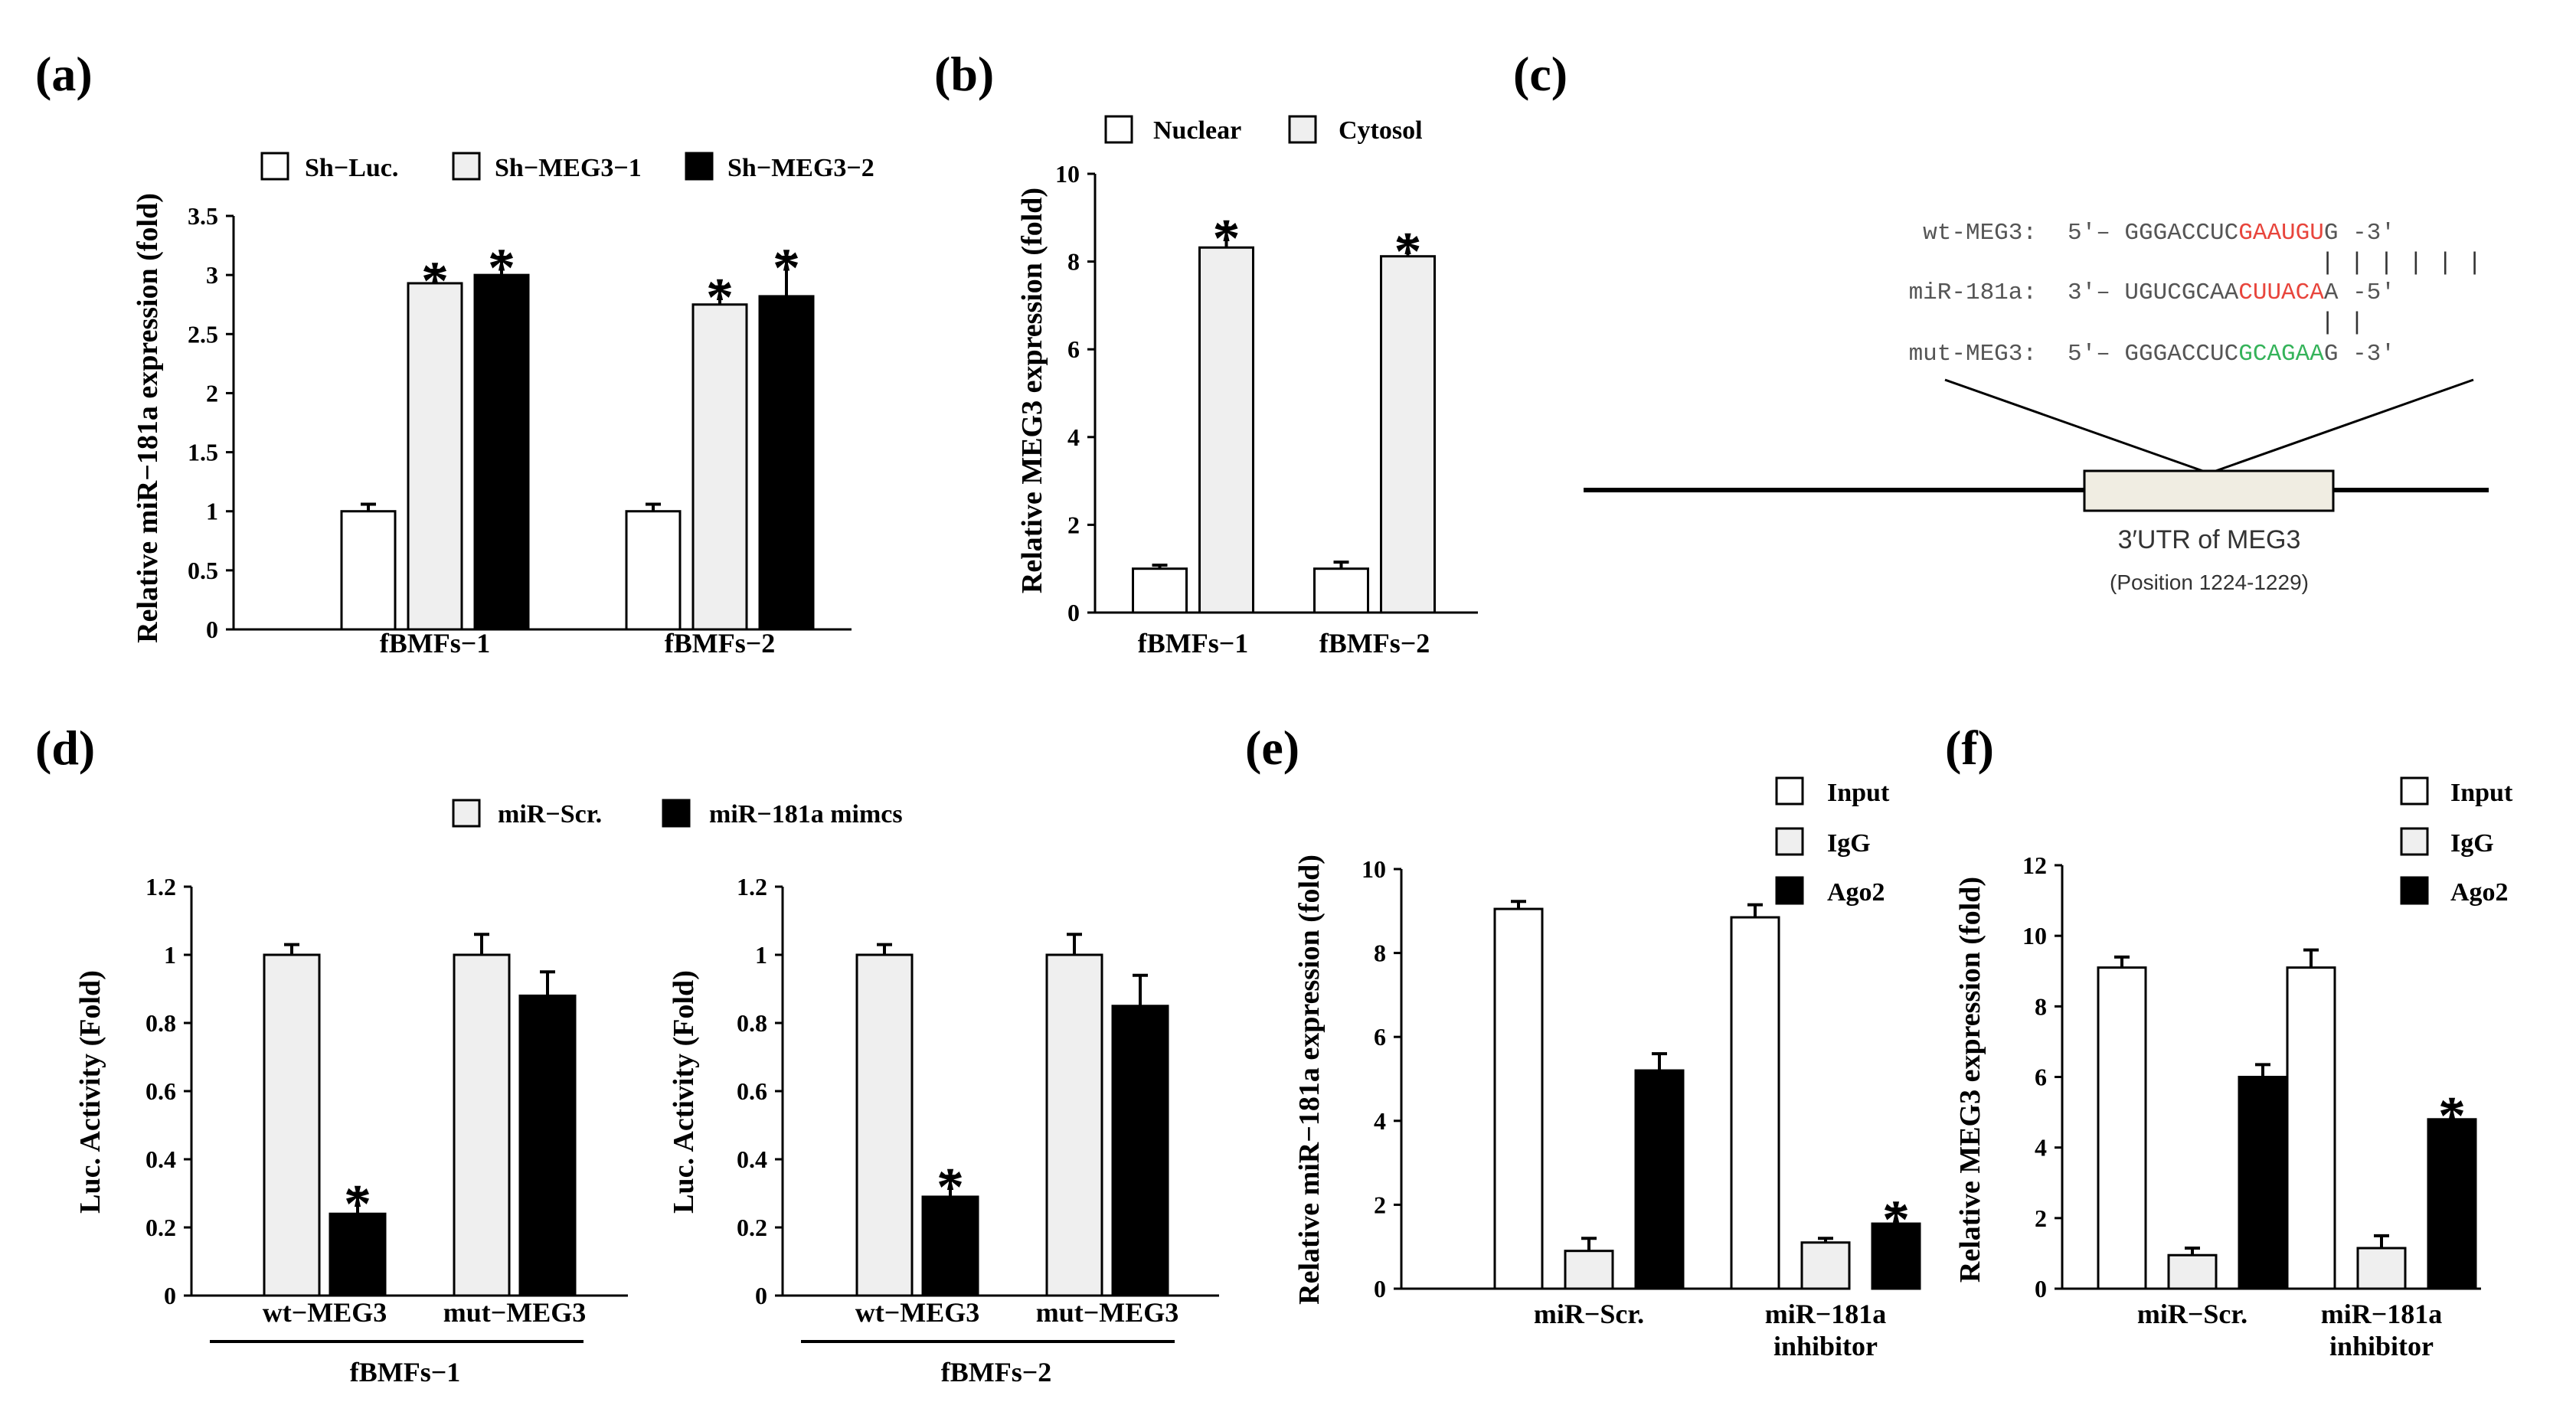 Image resolution: width=2576 pixels, height=1402 pixels. What do you see at coordinates (2209, 540) in the screenshot?
I see `utr-label: 3′UTR of MEG3` at bounding box center [2209, 540].